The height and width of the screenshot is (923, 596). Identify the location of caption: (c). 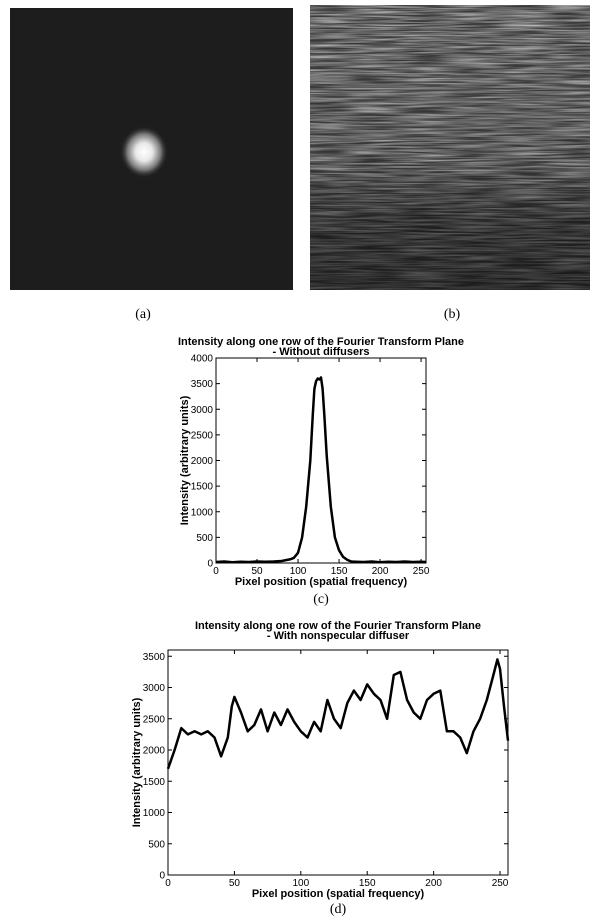
(321, 599).